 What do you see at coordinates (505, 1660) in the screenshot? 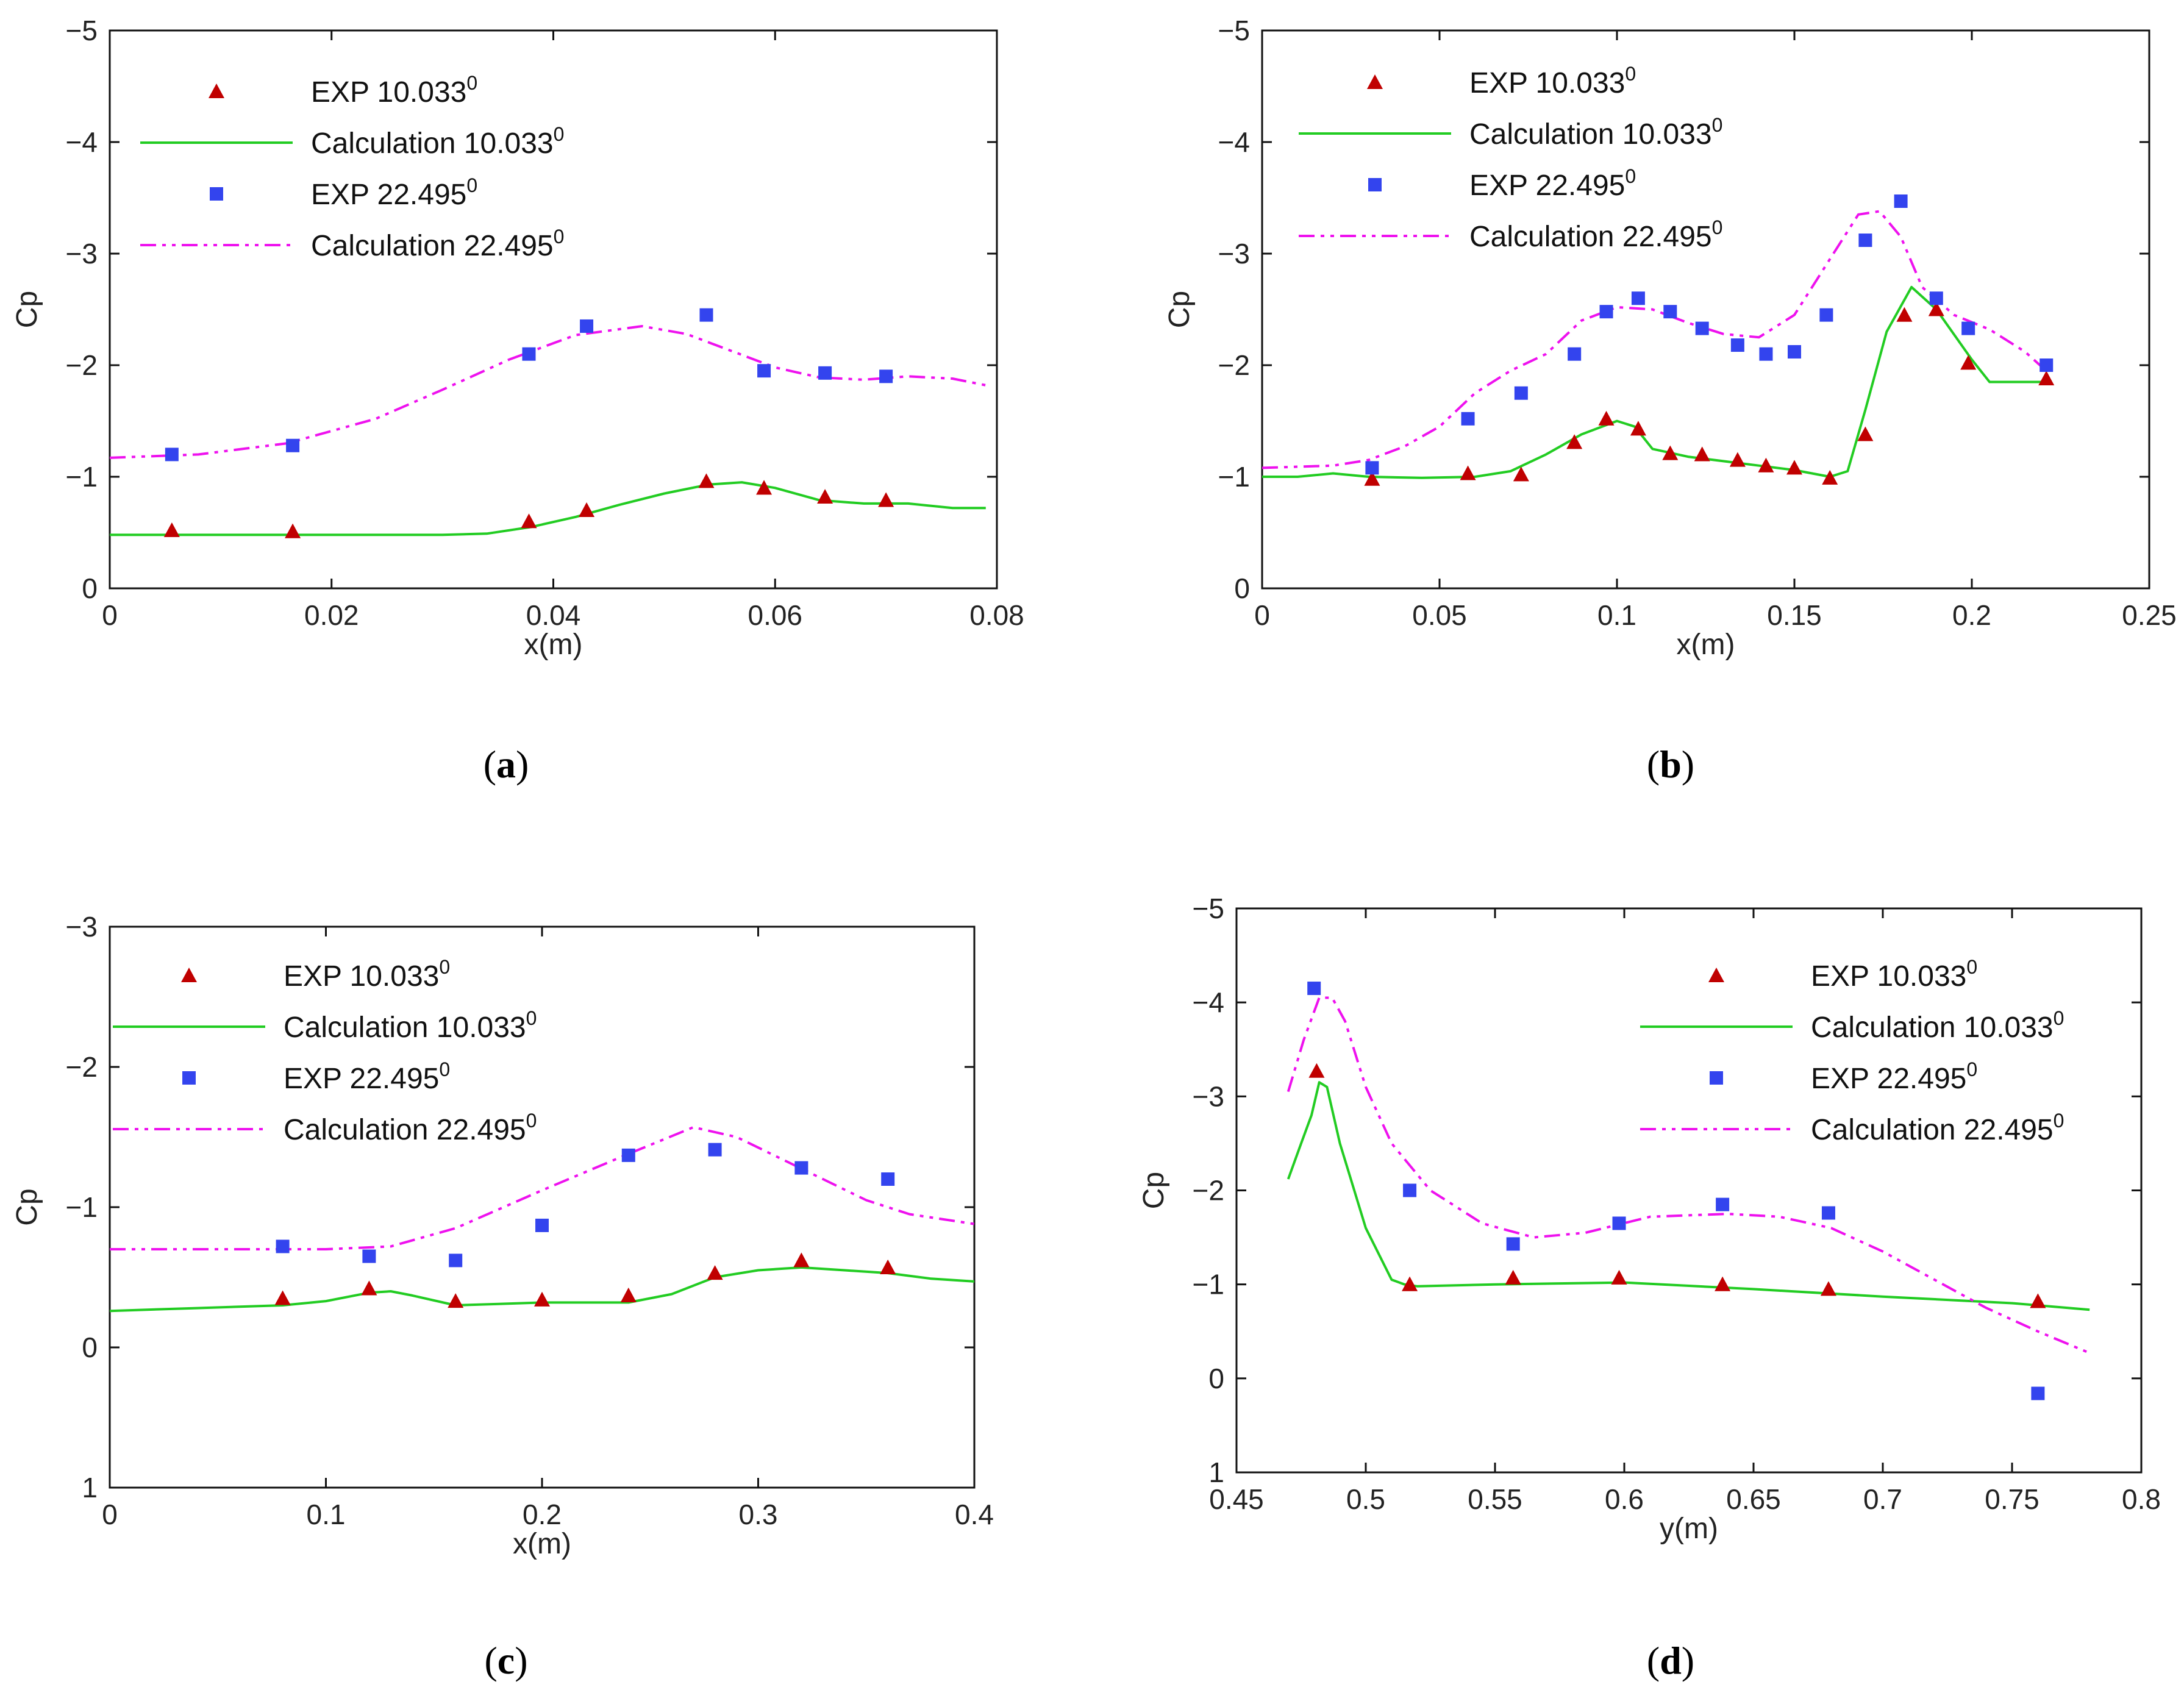
I see `panel-caption: (c)` at bounding box center [505, 1660].